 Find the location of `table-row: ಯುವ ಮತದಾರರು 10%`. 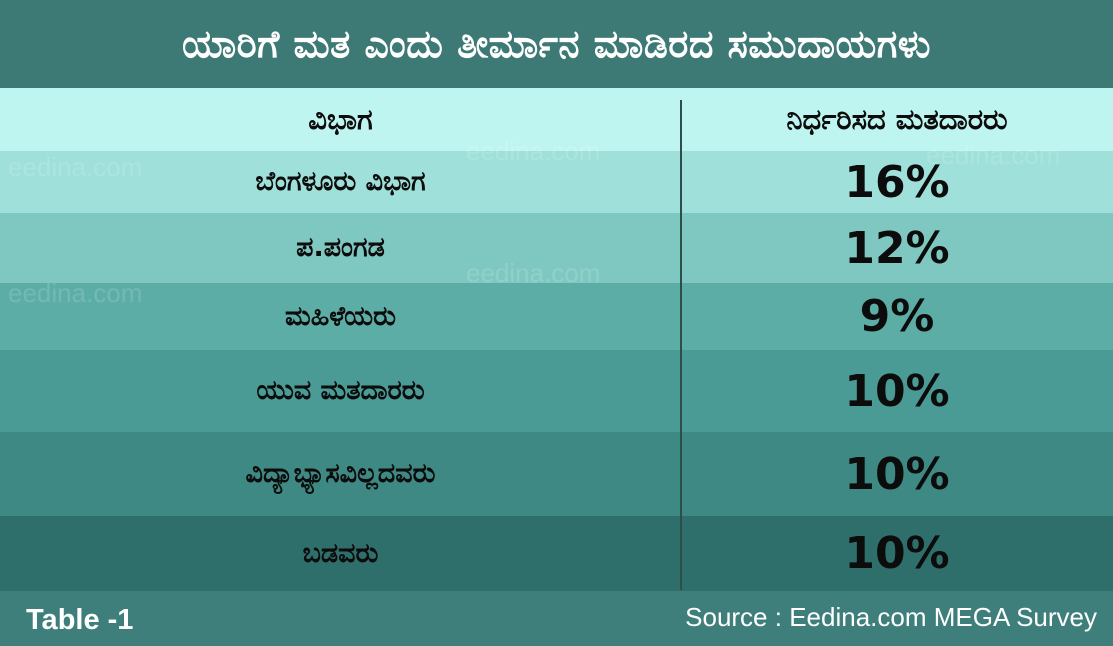

table-row: ಯುವ ಮತದಾರರು 10% is located at coordinates (556, 391).